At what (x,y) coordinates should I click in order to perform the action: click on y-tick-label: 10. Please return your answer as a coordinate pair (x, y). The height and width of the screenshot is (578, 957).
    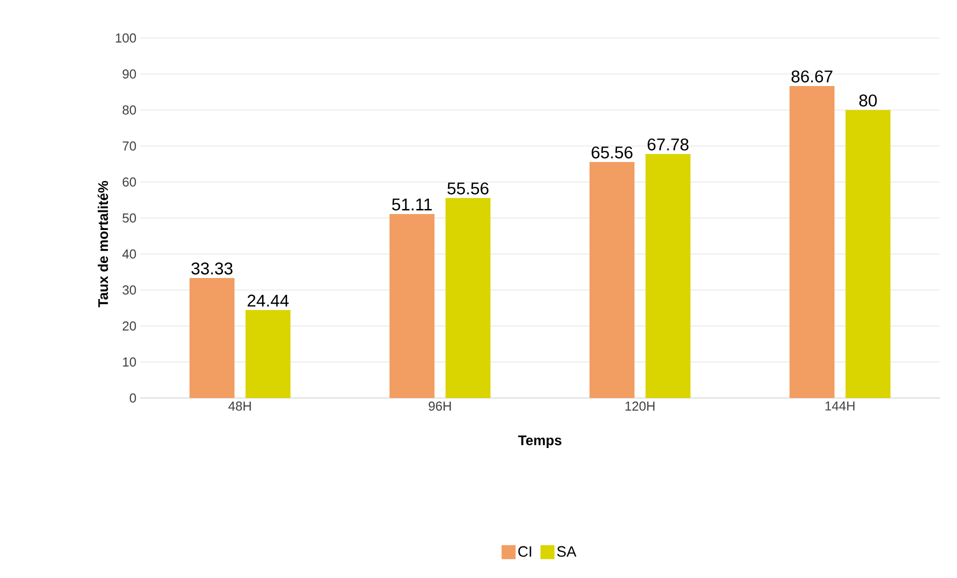
    Looking at the image, I should click on (129, 362).